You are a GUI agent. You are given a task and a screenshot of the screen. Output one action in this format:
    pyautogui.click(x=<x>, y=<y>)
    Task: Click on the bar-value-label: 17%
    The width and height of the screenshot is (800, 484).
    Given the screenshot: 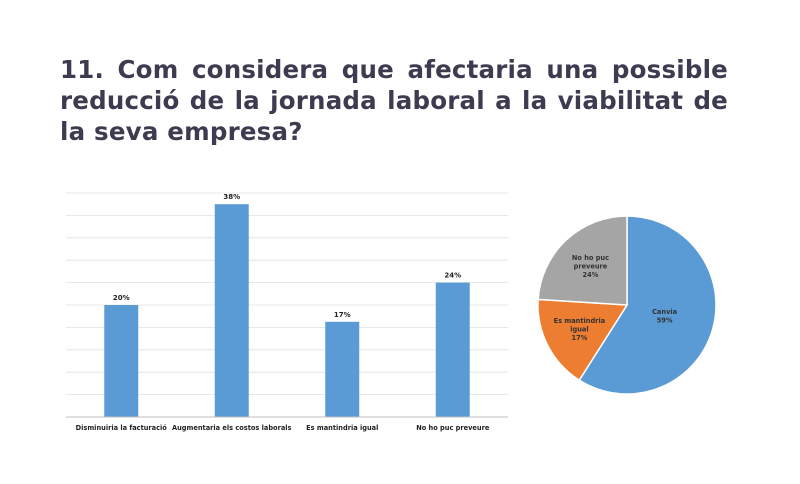 What is the action you would take?
    pyautogui.click(x=342, y=315)
    